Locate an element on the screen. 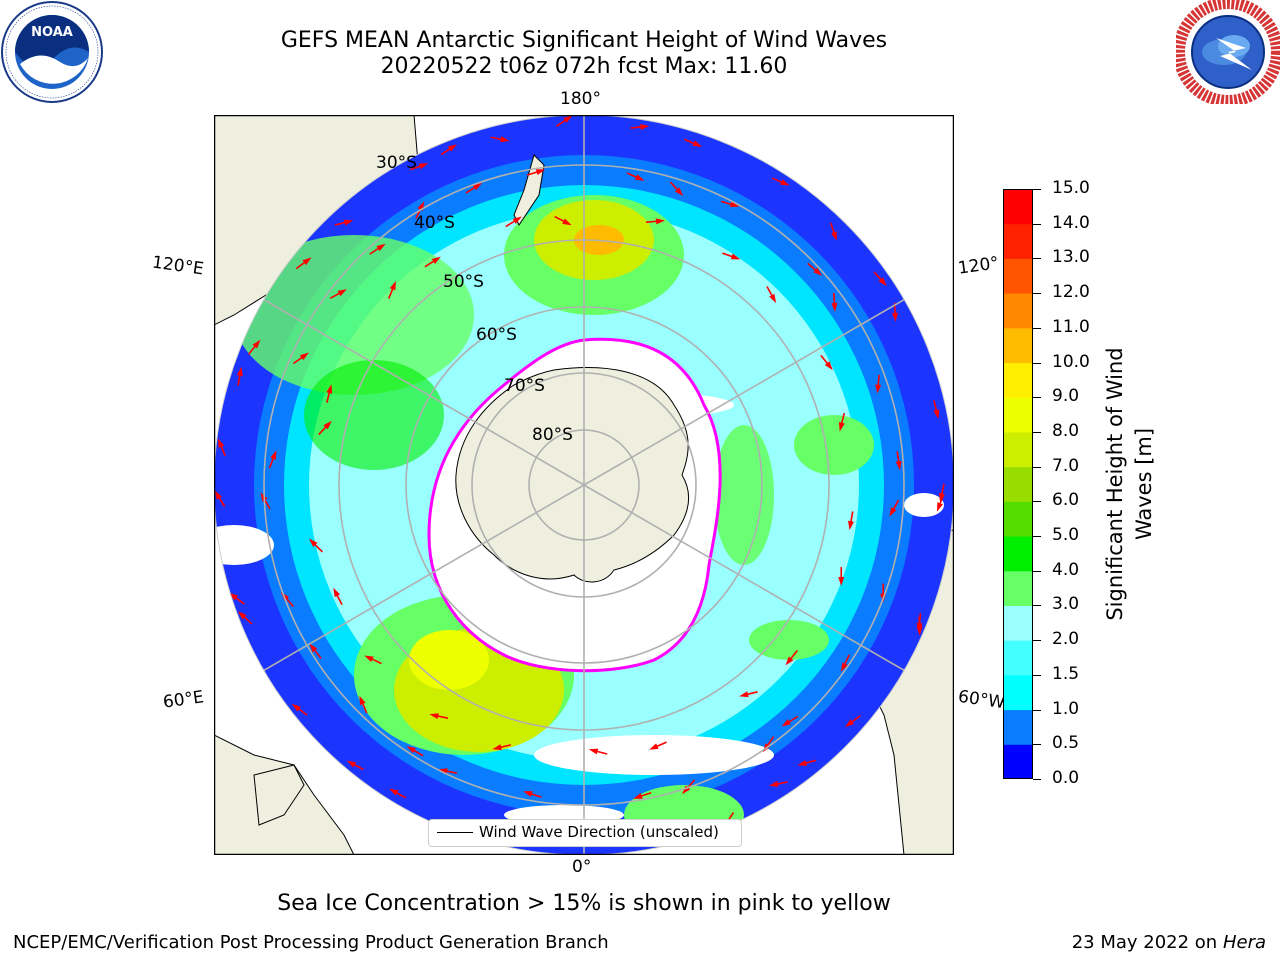 This screenshot has width=1280, height=960. colorbar-frame is located at coordinates (1018, 484).